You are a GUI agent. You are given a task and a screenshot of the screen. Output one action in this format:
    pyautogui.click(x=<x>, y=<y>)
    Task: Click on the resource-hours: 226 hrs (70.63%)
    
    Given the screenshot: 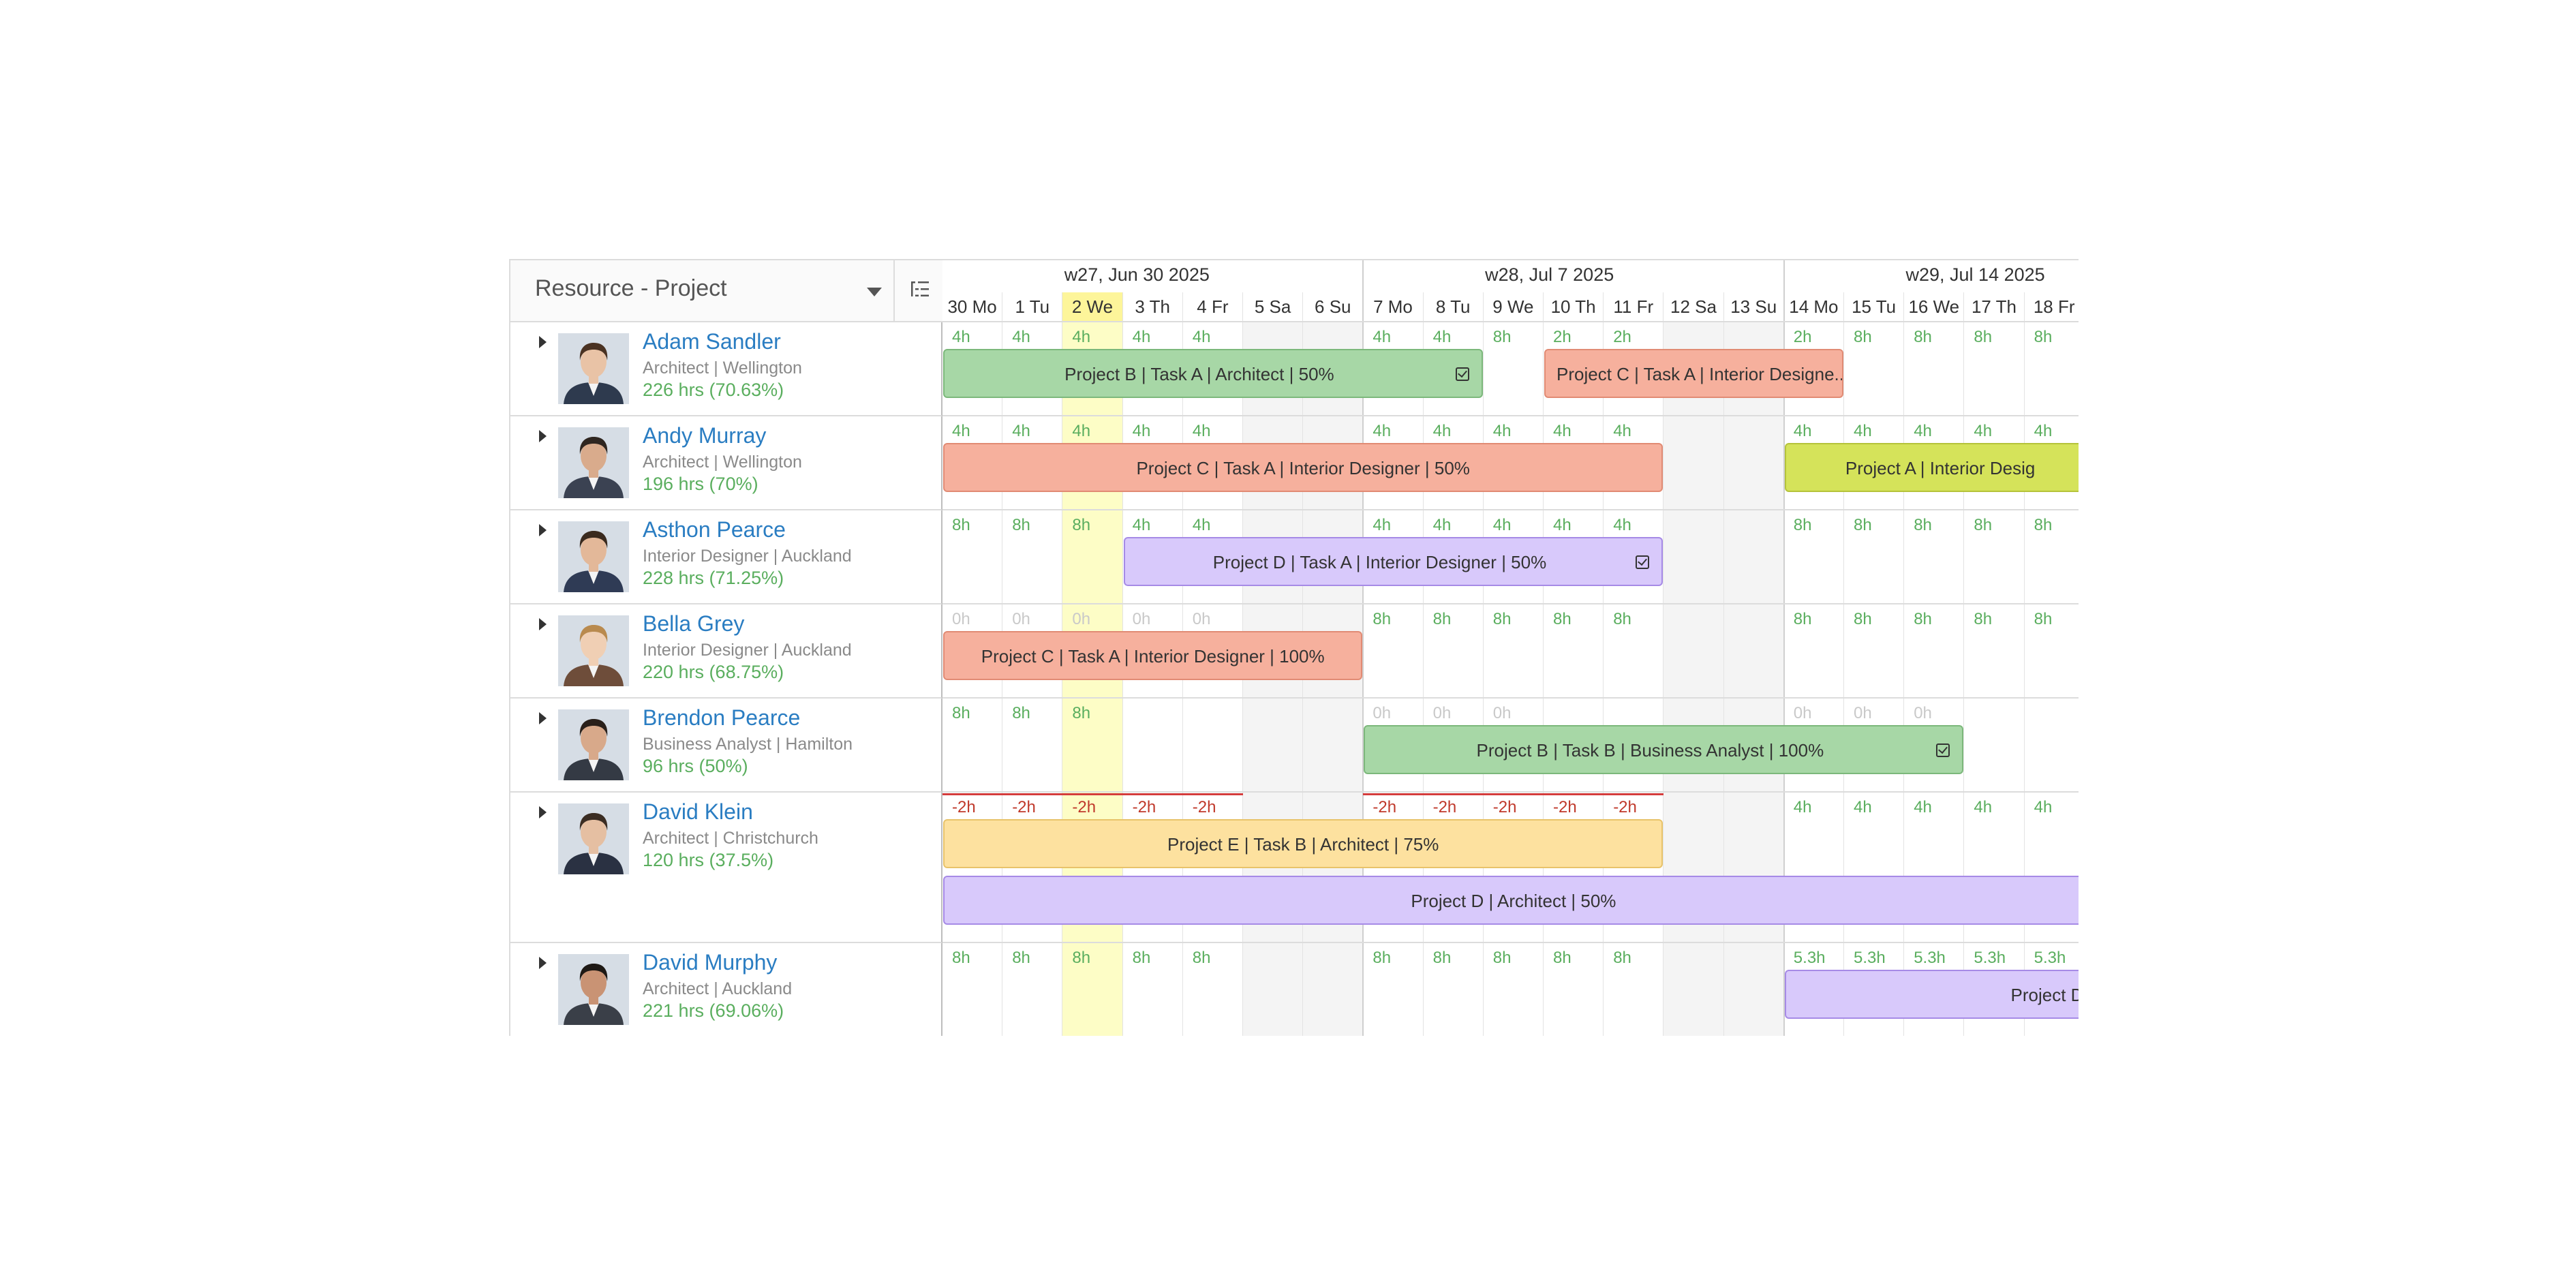 What is the action you would take?
    pyautogui.click(x=713, y=390)
    